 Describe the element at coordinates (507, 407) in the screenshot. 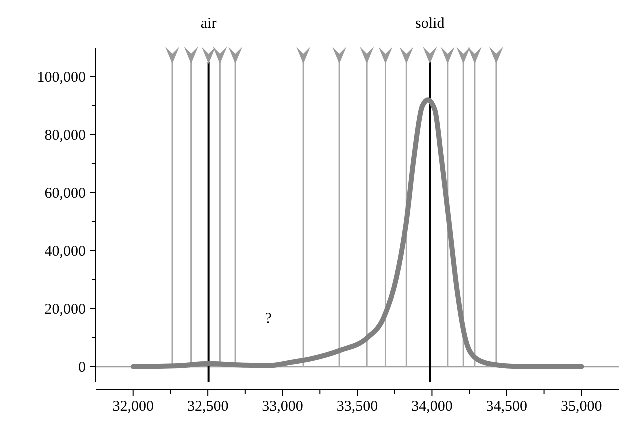

I see `x-tick-label: 34,500` at that location.